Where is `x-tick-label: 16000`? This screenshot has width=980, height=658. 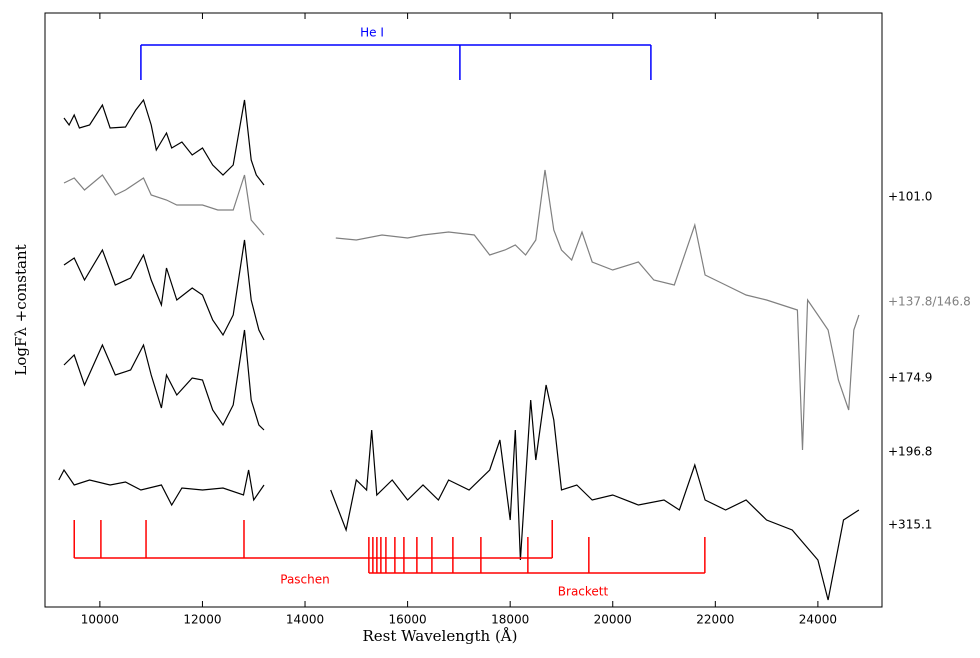 x-tick-label: 16000 is located at coordinates (408, 620).